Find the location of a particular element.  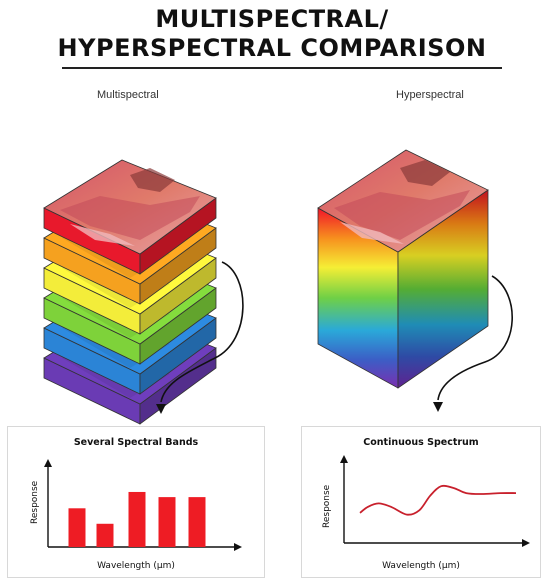

line-chart is located at coordinates (435, 501).